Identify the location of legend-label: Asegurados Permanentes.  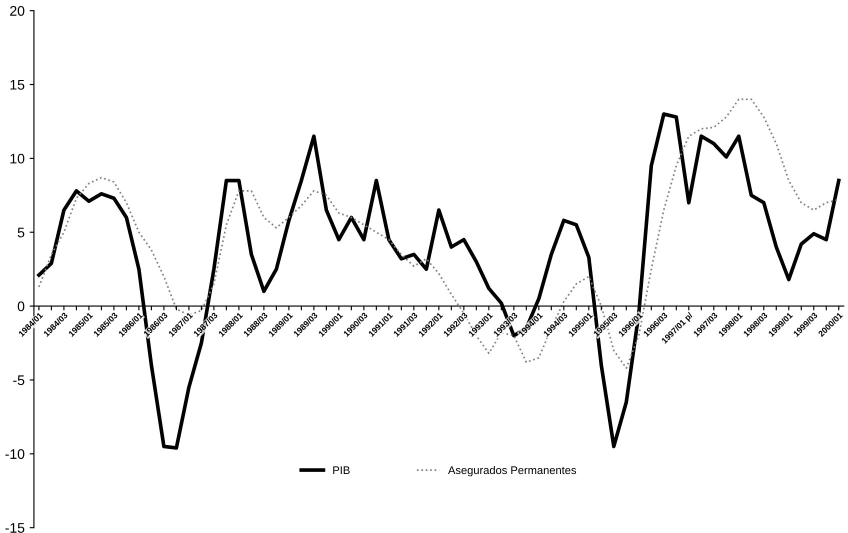
(512, 471).